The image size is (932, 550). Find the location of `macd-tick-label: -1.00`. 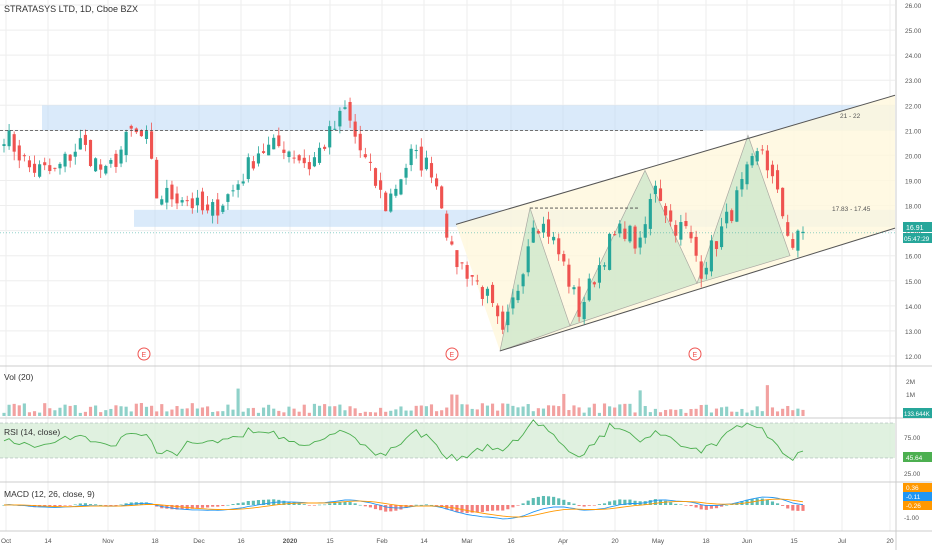

macd-tick-label: -1.00 is located at coordinates (911, 518).